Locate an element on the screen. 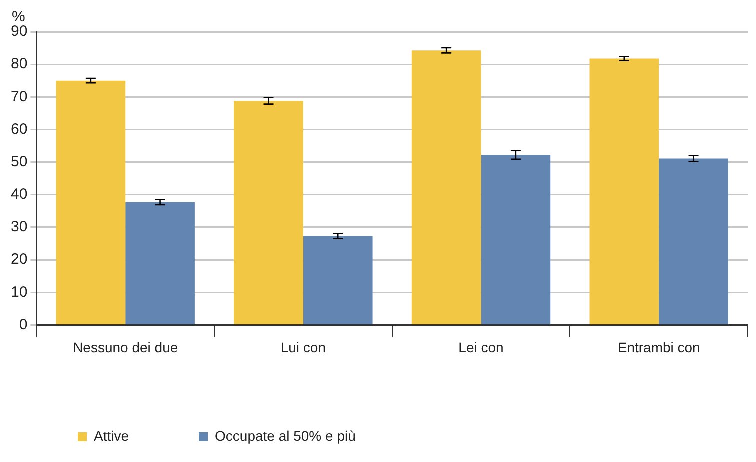 This screenshot has height=462, width=756. y-tick-label: 0 is located at coordinates (23, 325).